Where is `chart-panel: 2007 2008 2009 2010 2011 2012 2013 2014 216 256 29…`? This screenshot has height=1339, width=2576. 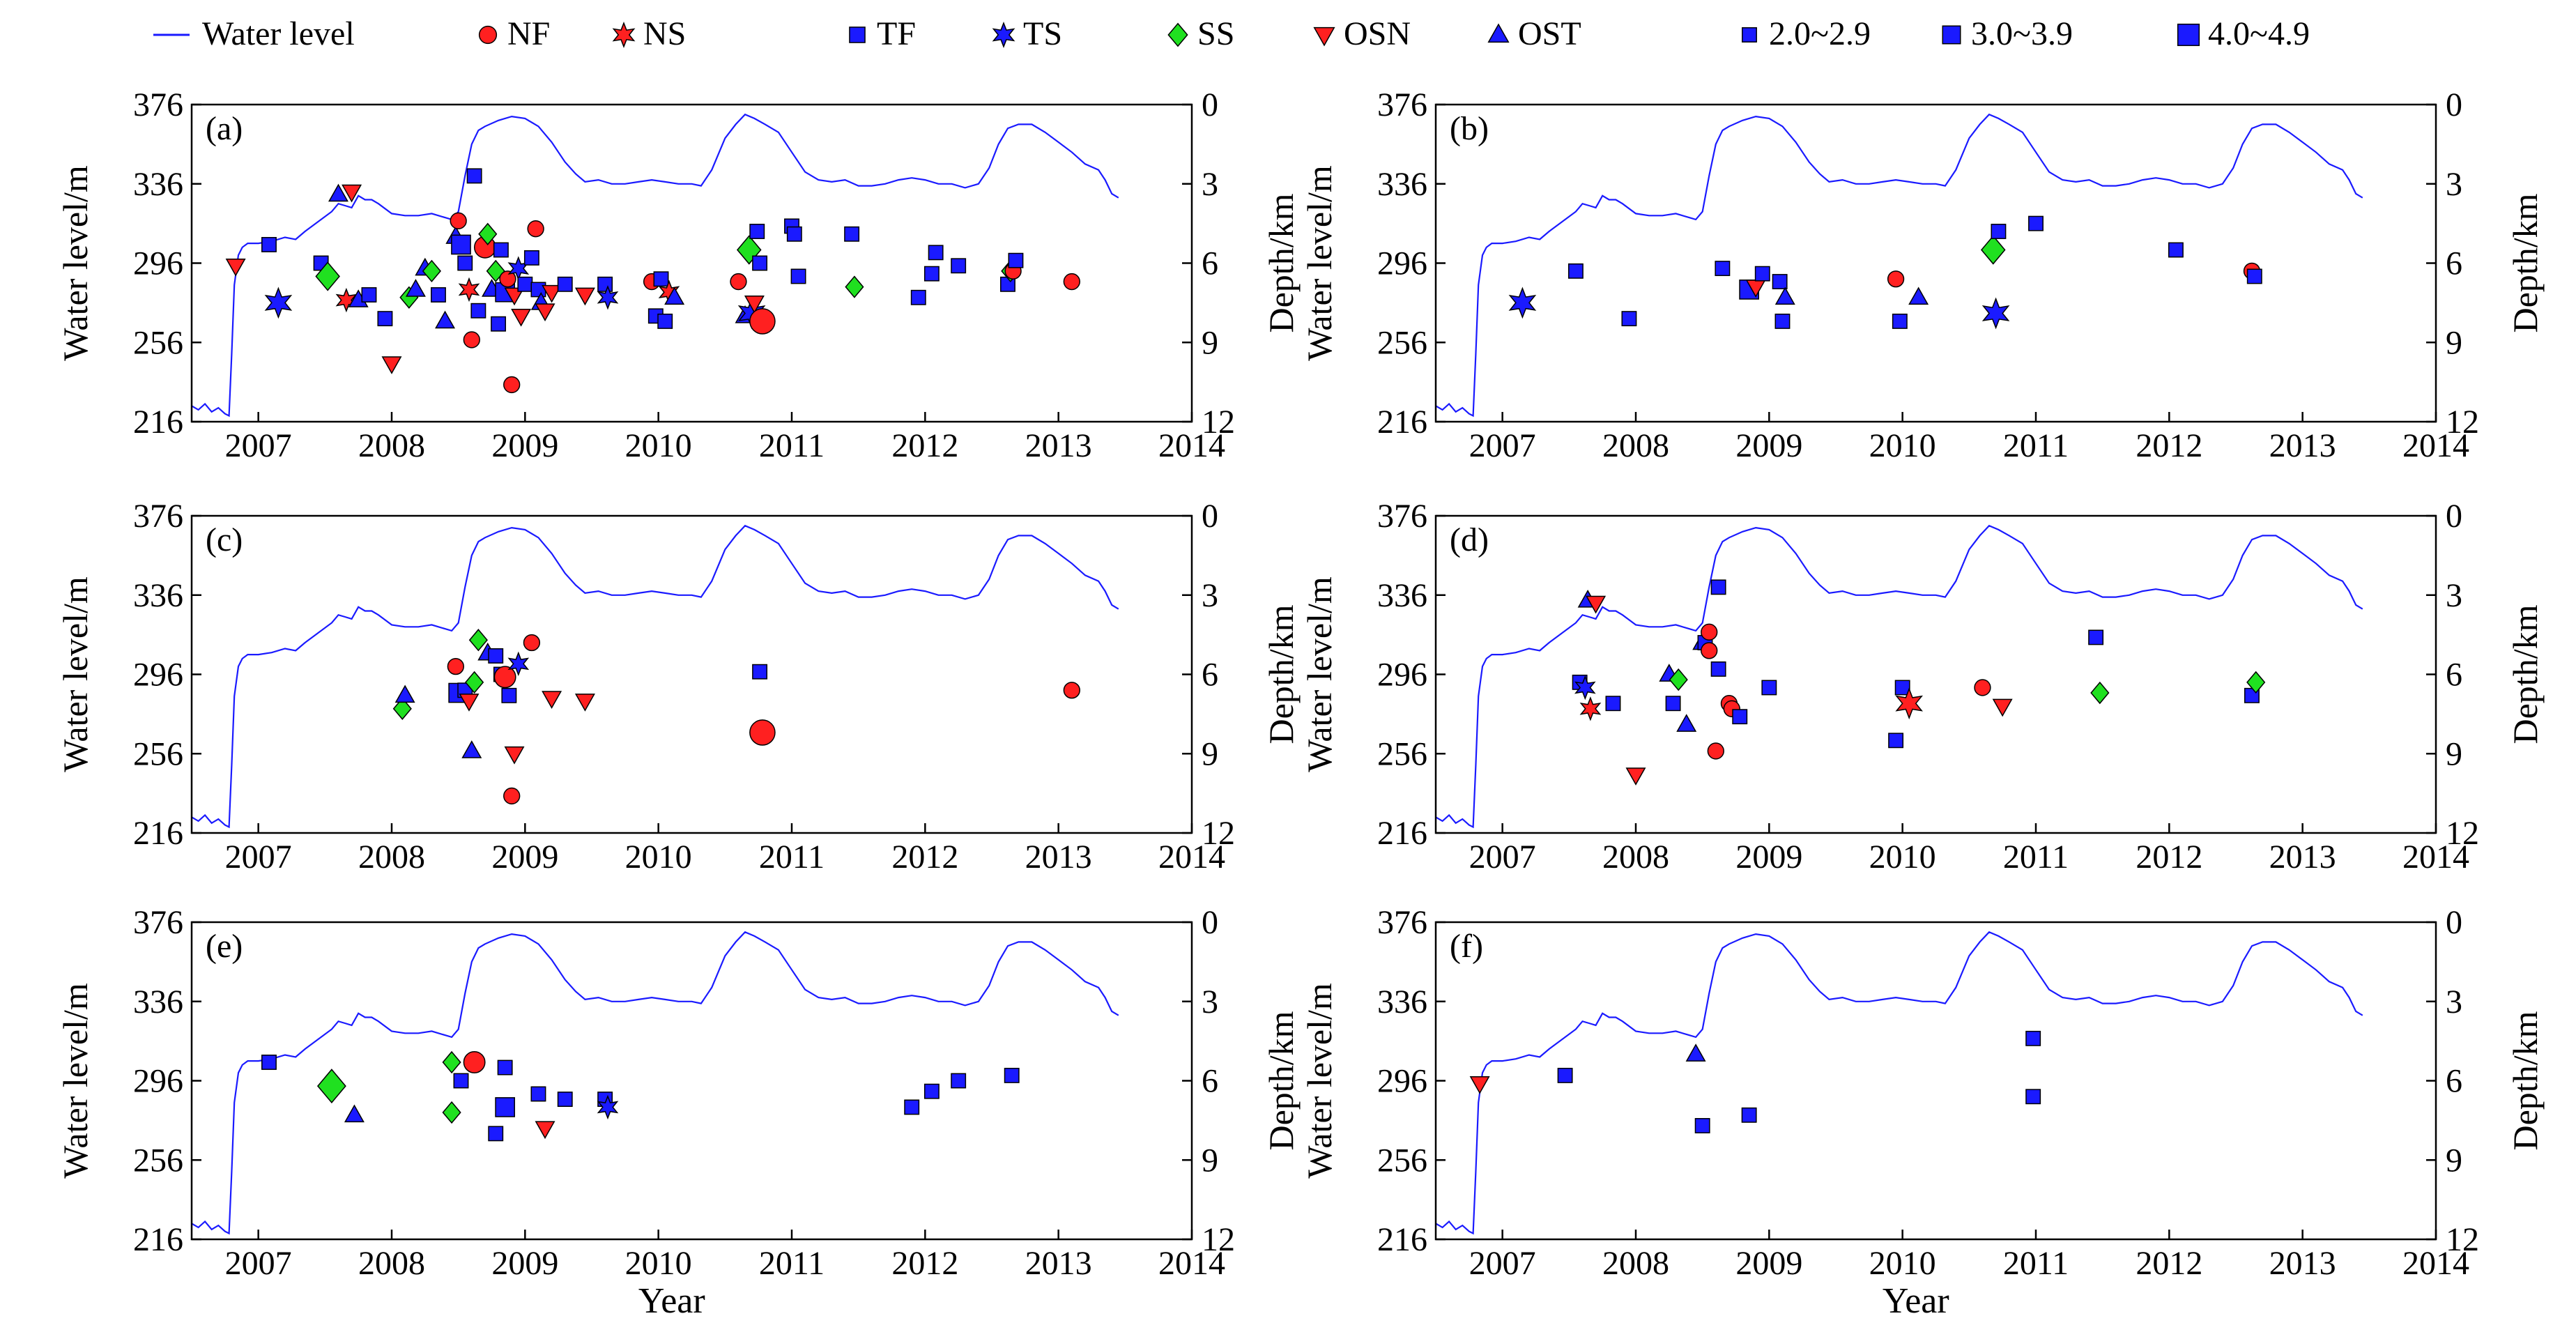 chart-panel: 2007 2008 2009 2010 2011 2012 2013 2014 216 256 29… is located at coordinates (678, 275).